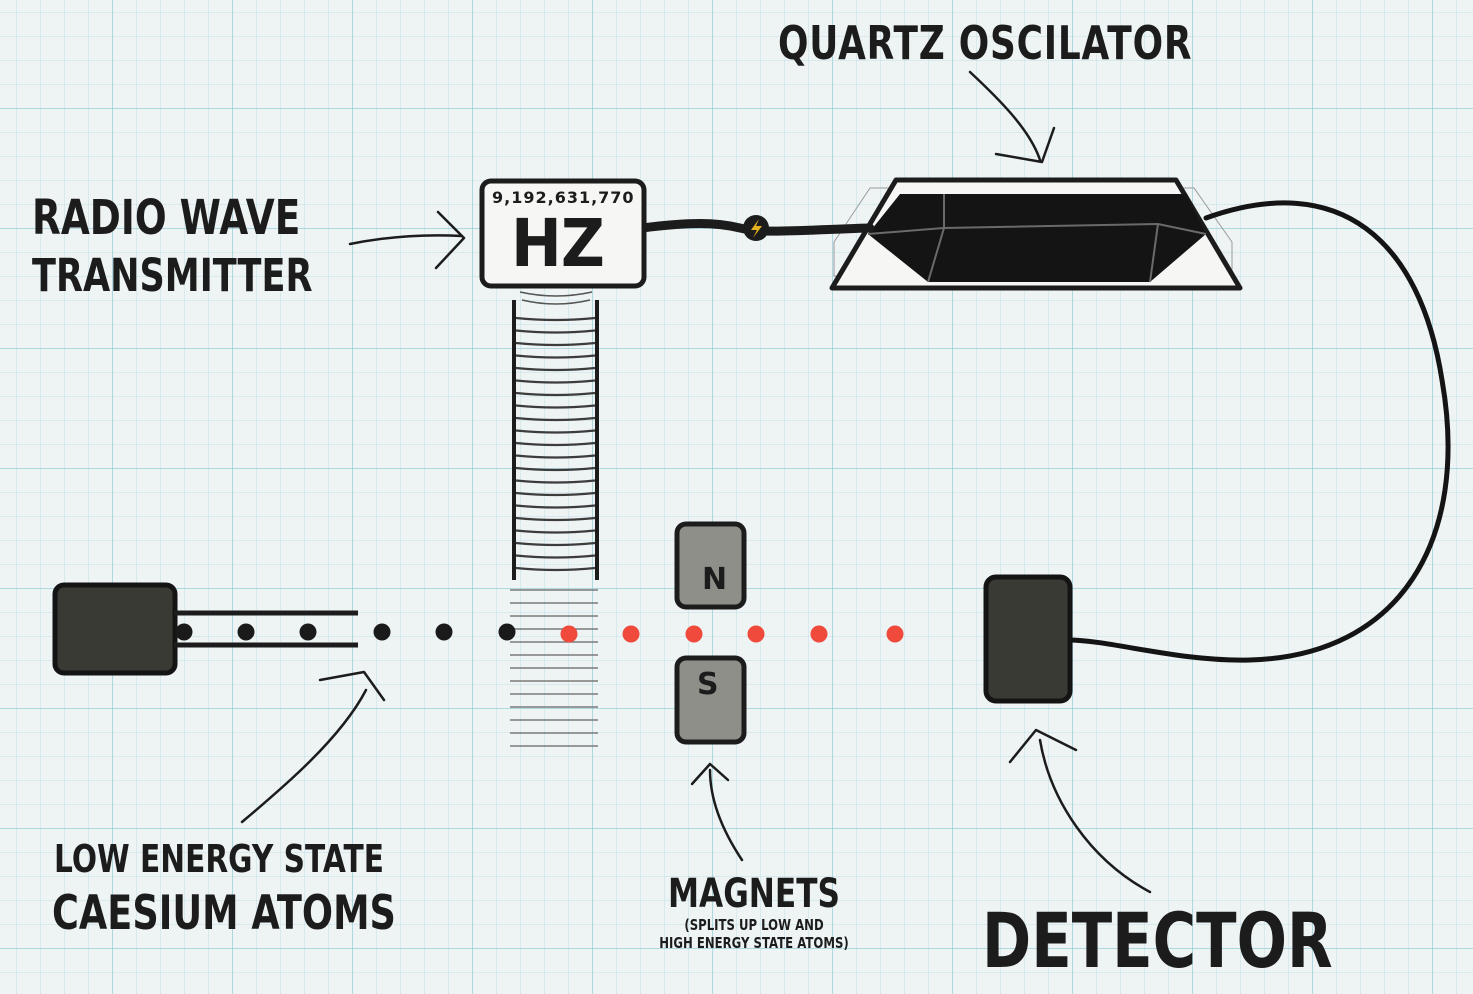  I want to click on radio-wave-lines-lower, so click(554, 668).